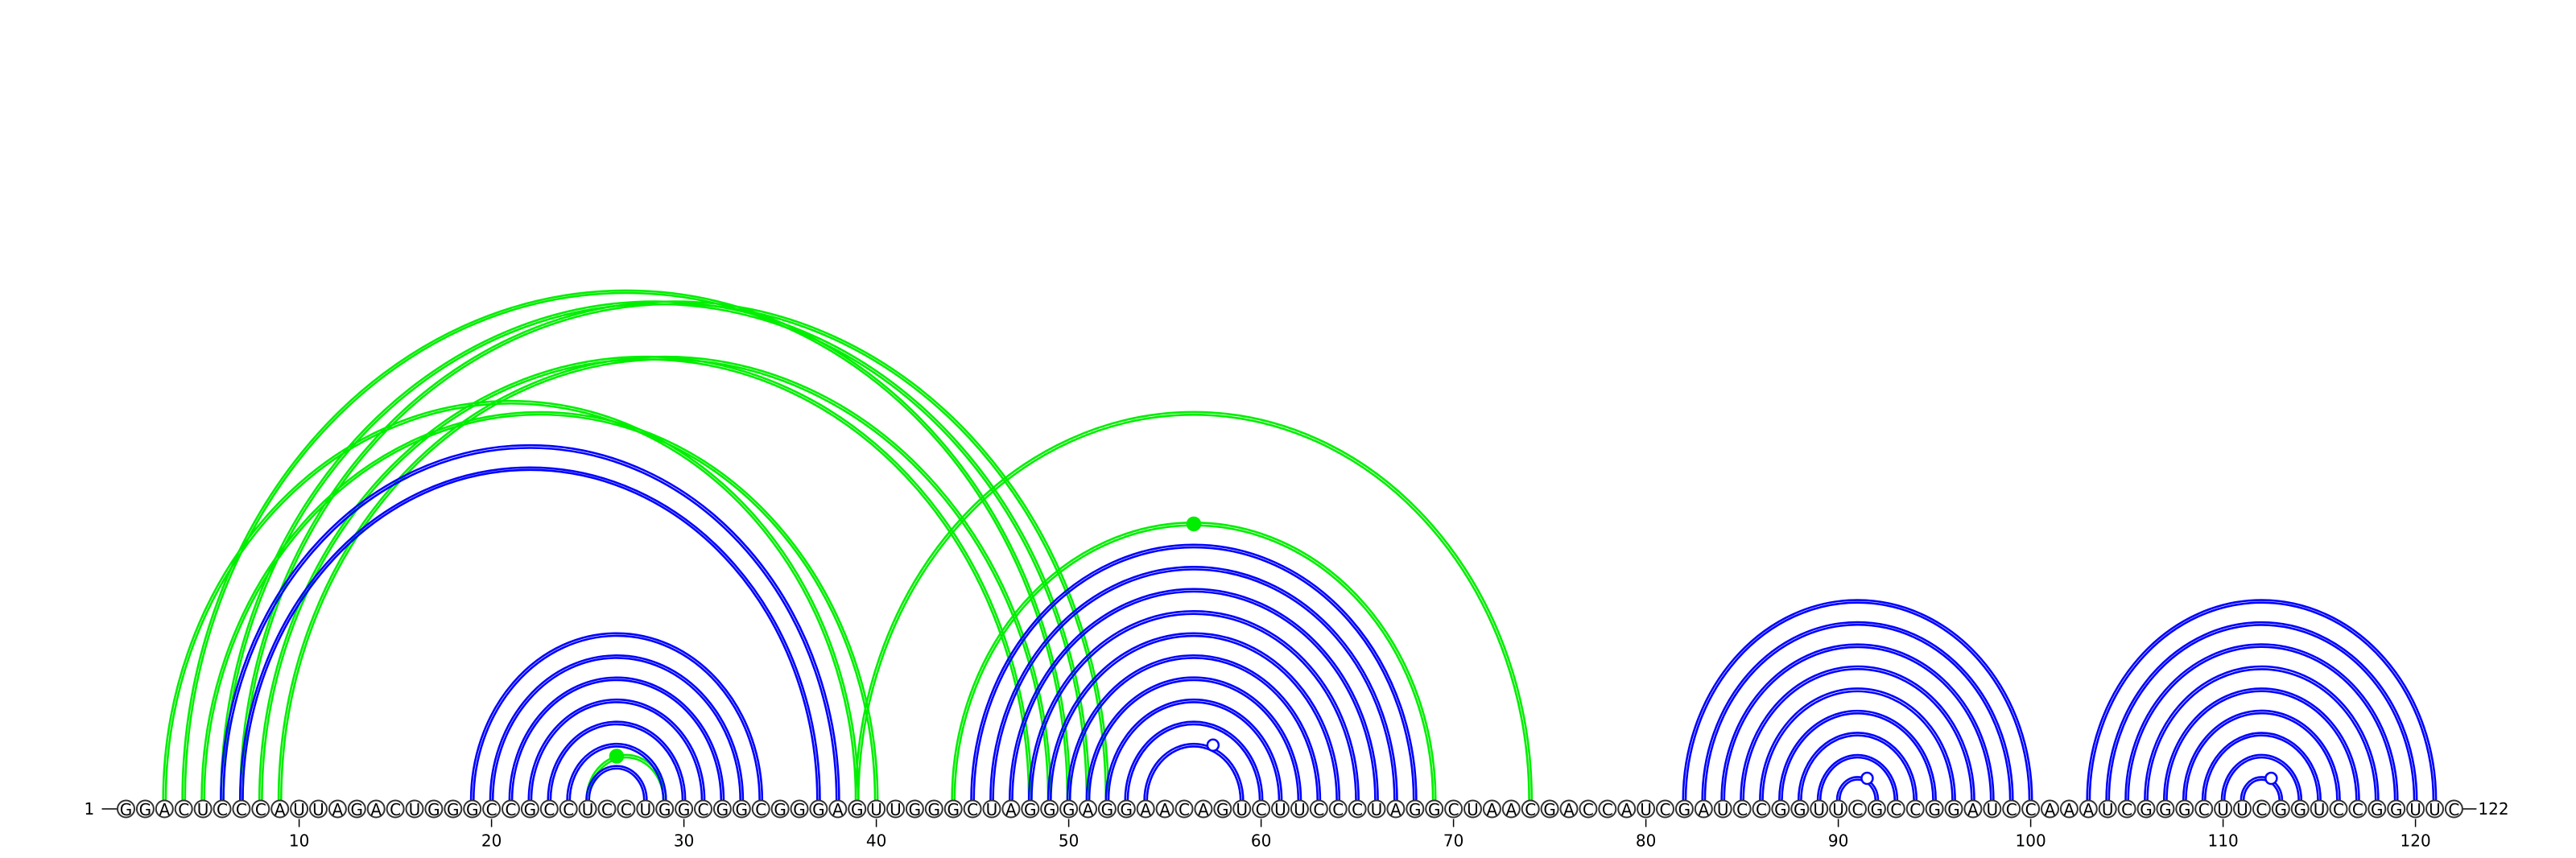 The image size is (2576, 858). What do you see at coordinates (1194, 695) in the screenshot?
I see `blue-arc-47-66-inner` at bounding box center [1194, 695].